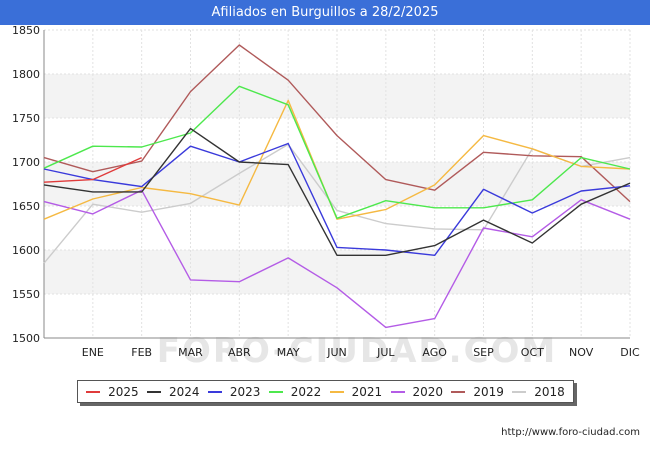 The width and height of the screenshot is (650, 450). I want to click on series-line-2025, so click(92, 169).